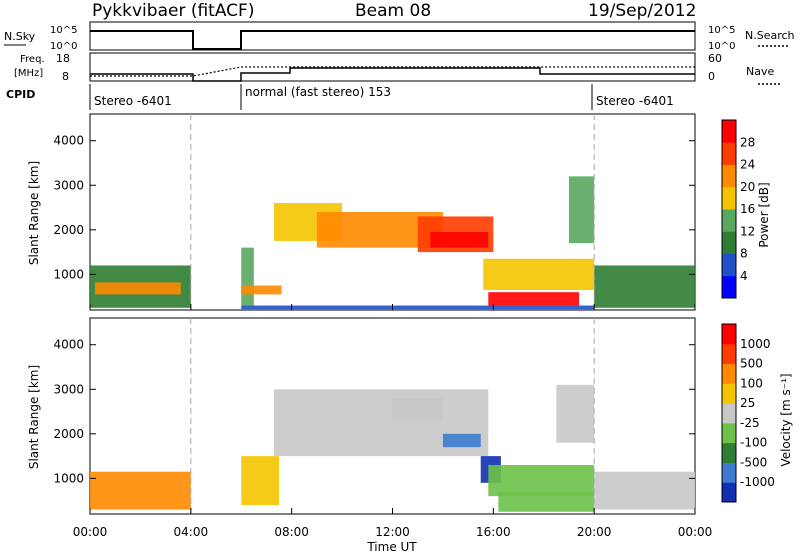 This screenshot has width=800, height=554. Describe the element at coordinates (68, 141) in the screenshot. I see `power-ytick-label-3: 4000` at that location.